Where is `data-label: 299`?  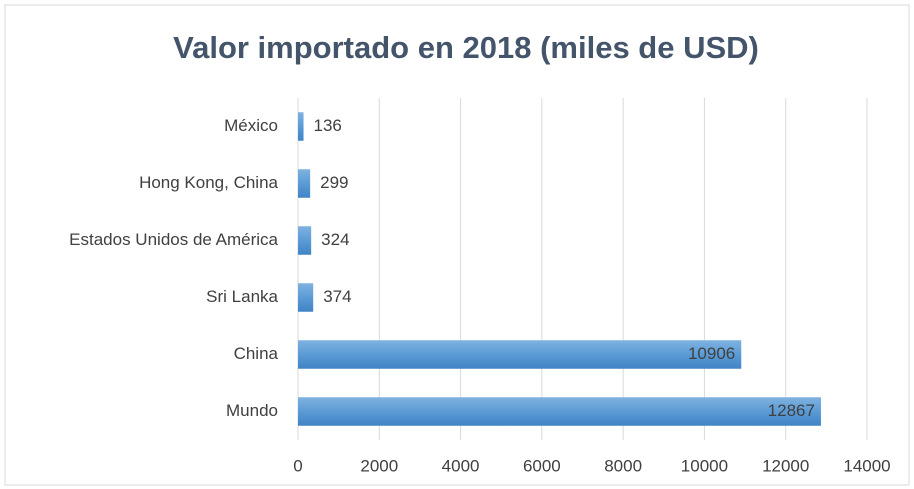
data-label: 299 is located at coordinates (334, 182).